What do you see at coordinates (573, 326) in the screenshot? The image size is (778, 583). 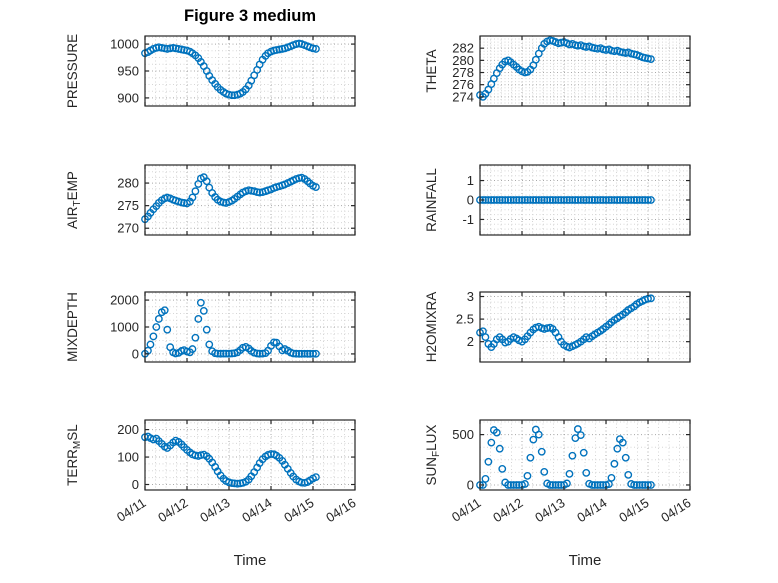 I see `plot-area-h2omixra: 22.53` at bounding box center [573, 326].